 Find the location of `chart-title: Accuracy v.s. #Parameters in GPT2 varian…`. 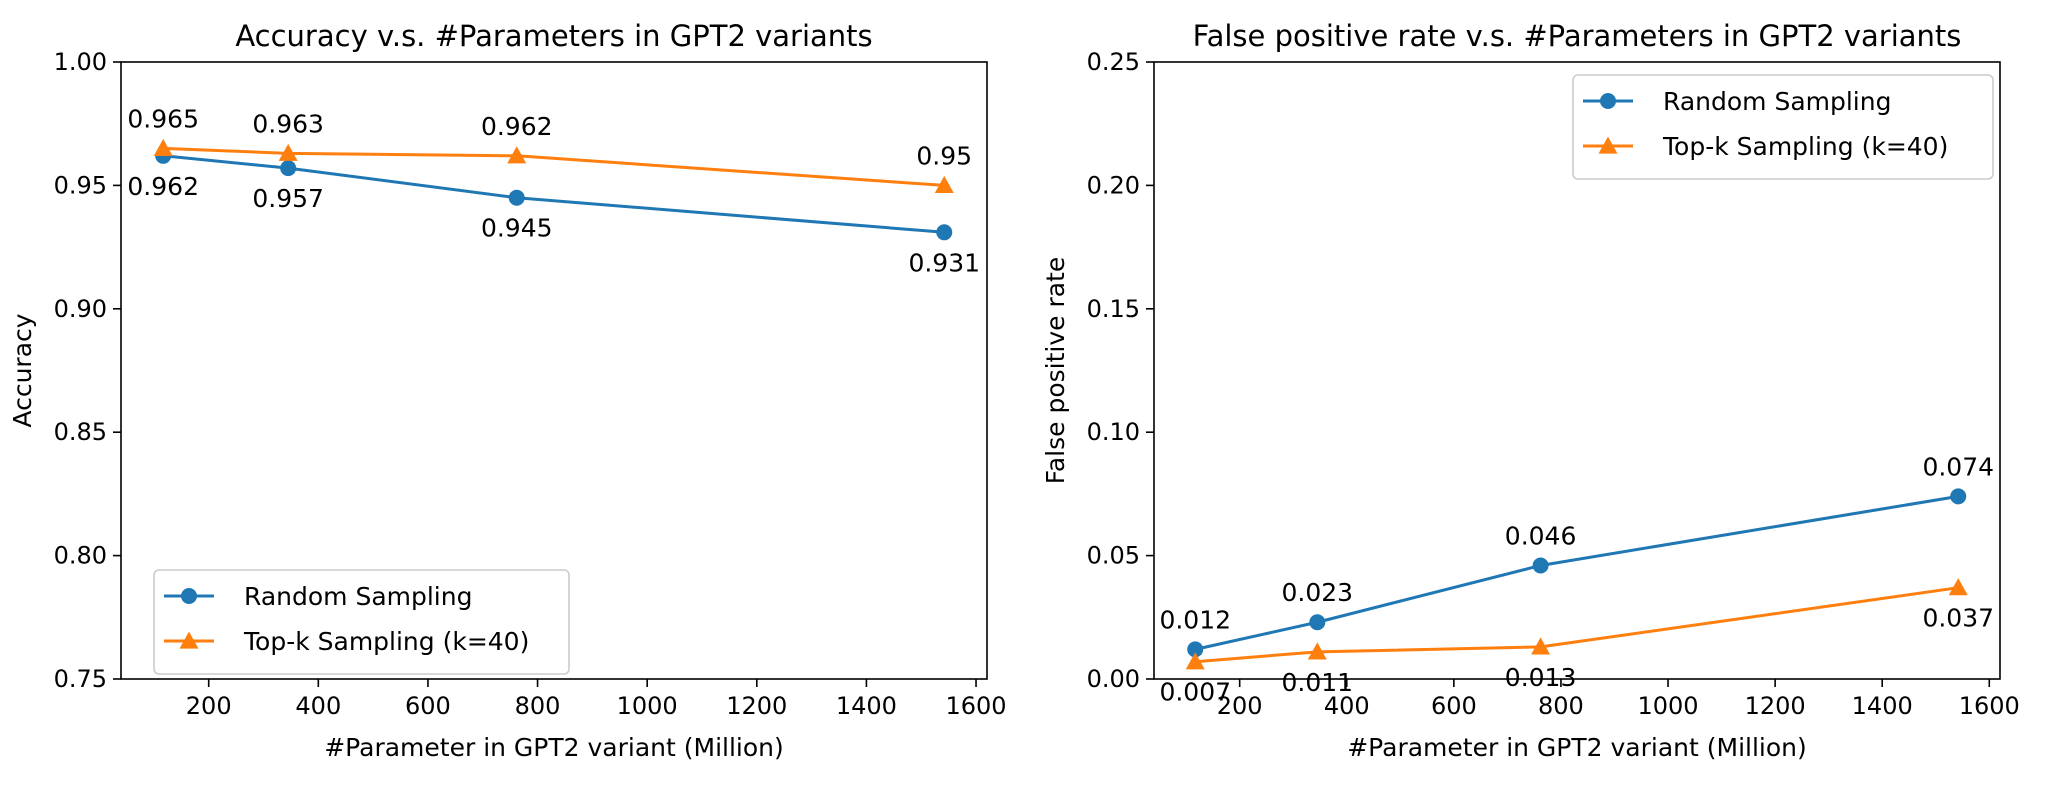

chart-title: Accuracy v.s. #Parameters in GPT2 varian… is located at coordinates (553, 36).